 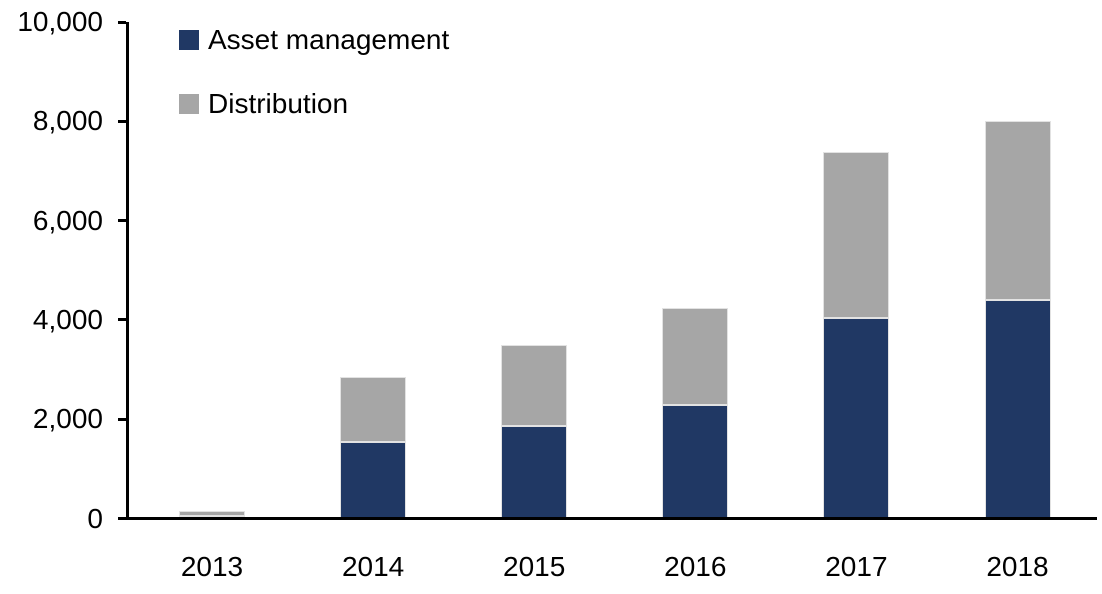 I want to click on legend-item: Asset management, so click(x=314, y=39).